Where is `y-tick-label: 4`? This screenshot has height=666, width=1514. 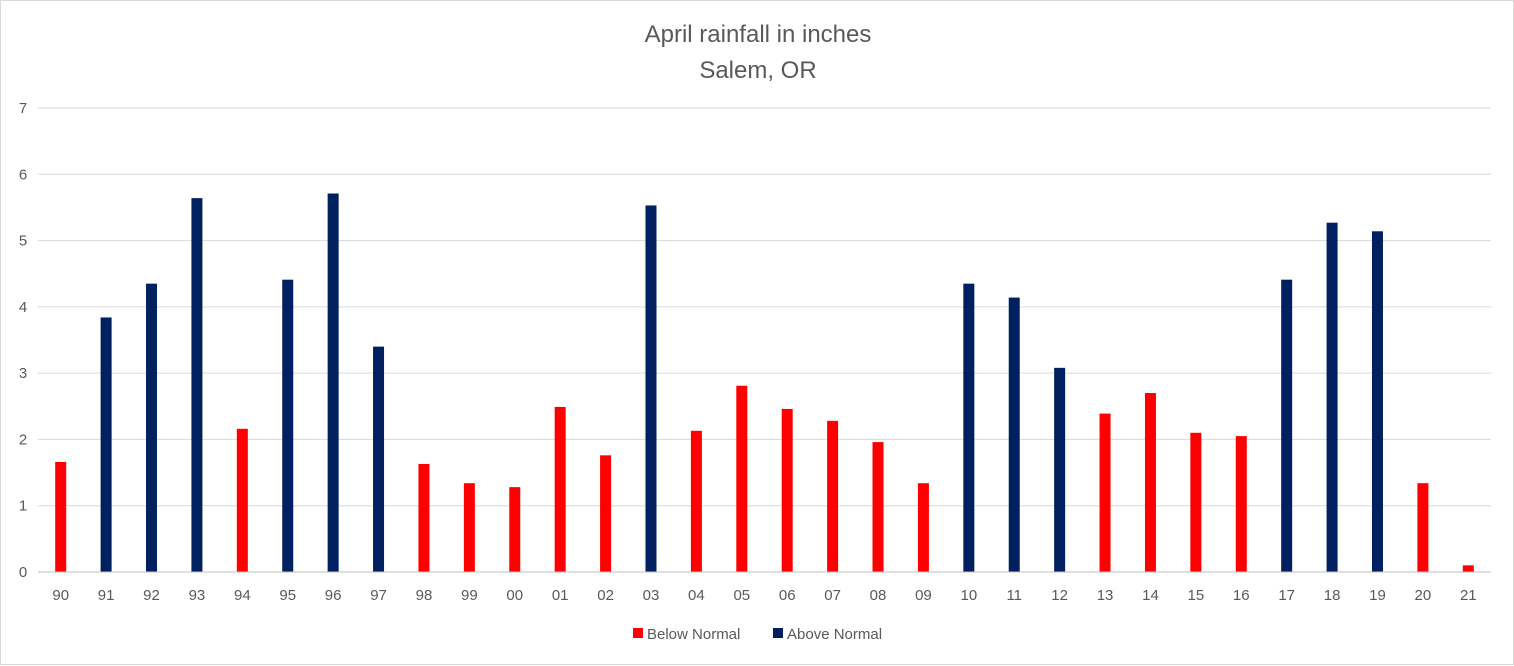 y-tick-label: 4 is located at coordinates (23, 307).